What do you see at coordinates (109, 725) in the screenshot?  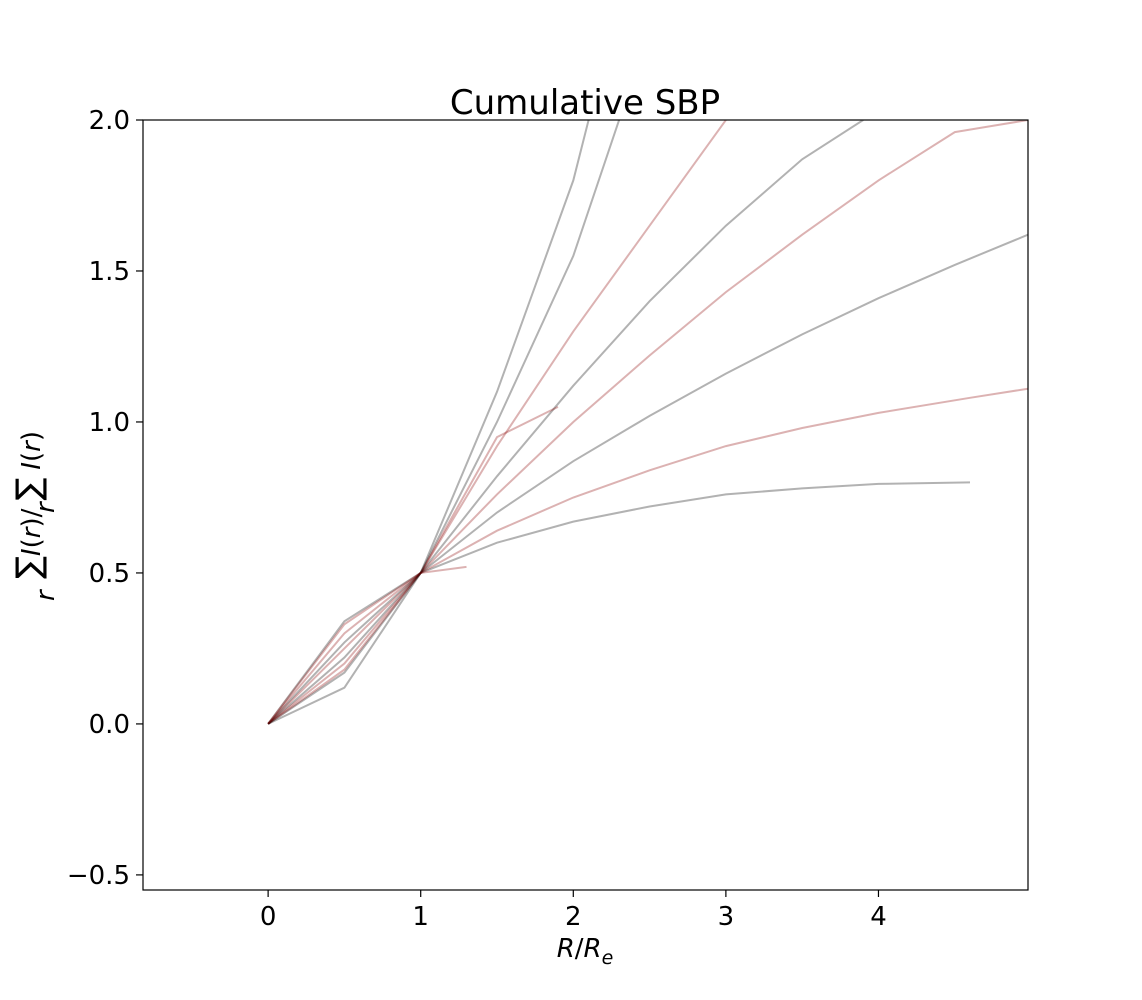 I see `y-tick-label-1: 0.0` at bounding box center [109, 725].